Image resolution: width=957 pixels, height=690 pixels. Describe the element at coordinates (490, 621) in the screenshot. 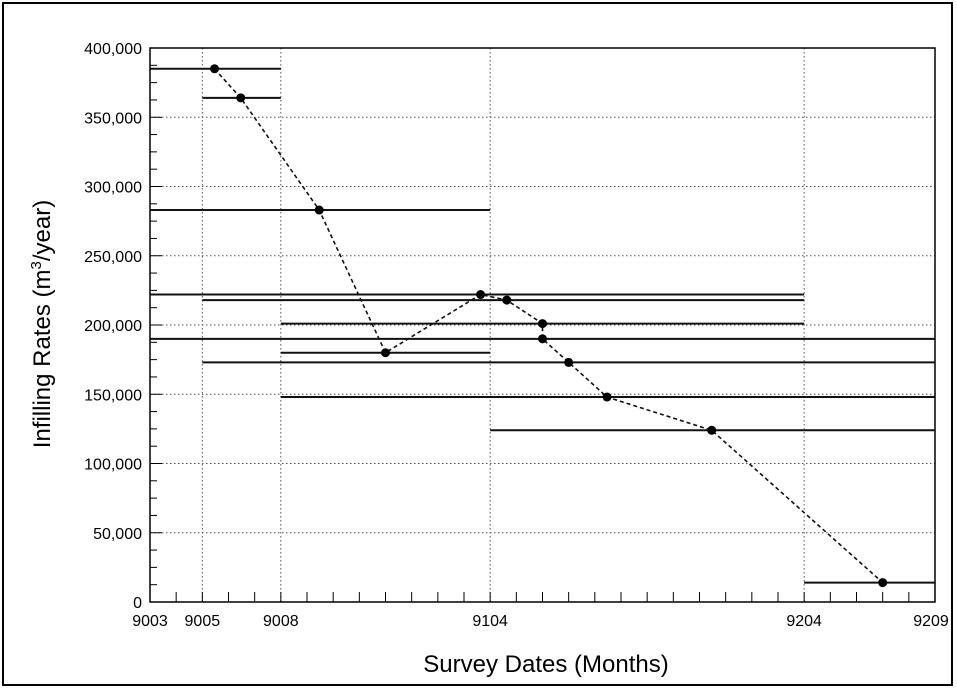

I see `x-tick-label: 9104` at that location.